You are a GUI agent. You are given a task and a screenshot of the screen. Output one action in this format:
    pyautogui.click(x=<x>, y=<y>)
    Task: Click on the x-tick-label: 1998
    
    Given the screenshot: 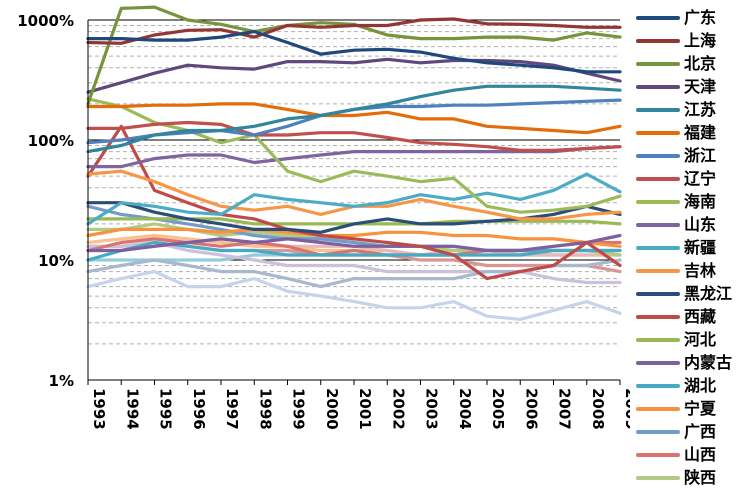 What is the action you would take?
    pyautogui.click(x=265, y=409)
    